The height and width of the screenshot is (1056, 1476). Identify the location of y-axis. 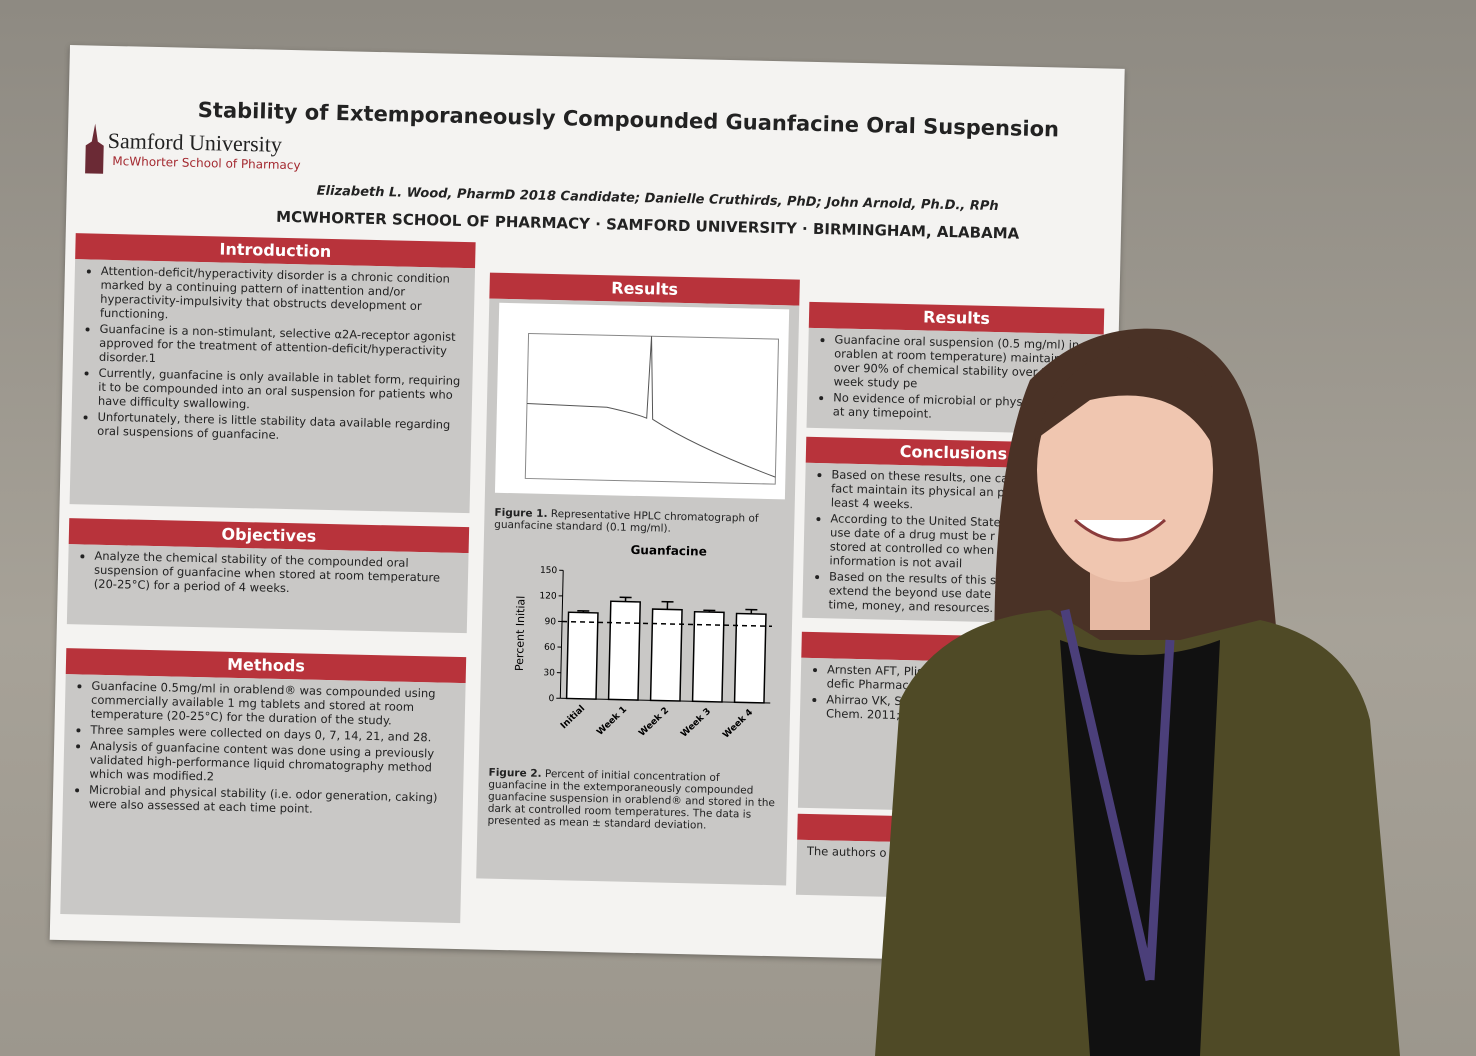
(561, 634).